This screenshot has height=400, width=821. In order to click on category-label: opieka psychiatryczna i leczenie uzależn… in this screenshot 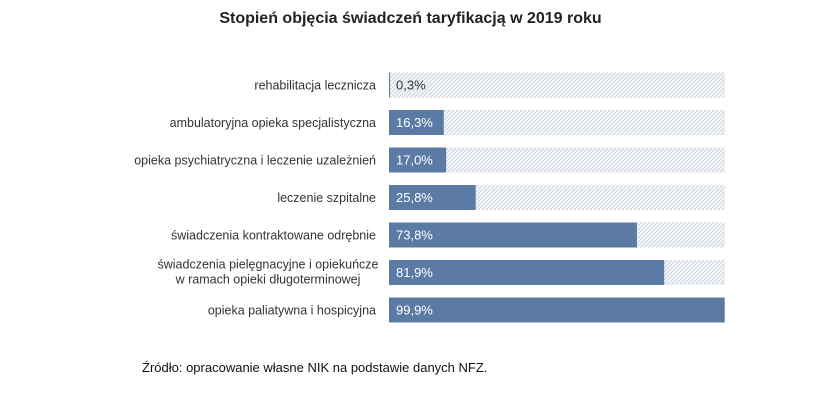, I will do `click(255, 161)`.